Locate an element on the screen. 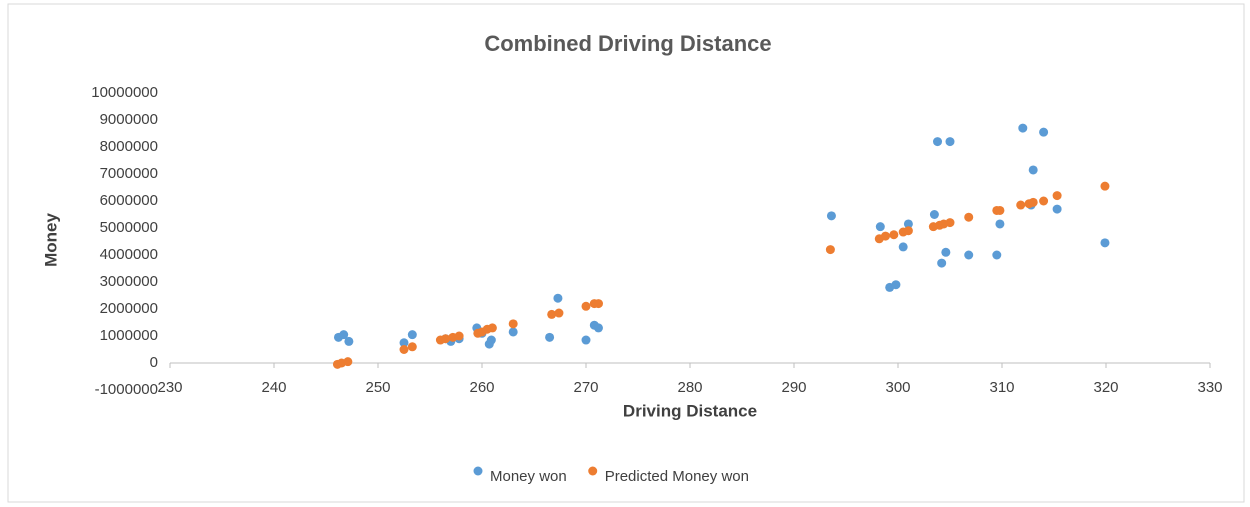  x-tick-label: 310 is located at coordinates (1001, 387).